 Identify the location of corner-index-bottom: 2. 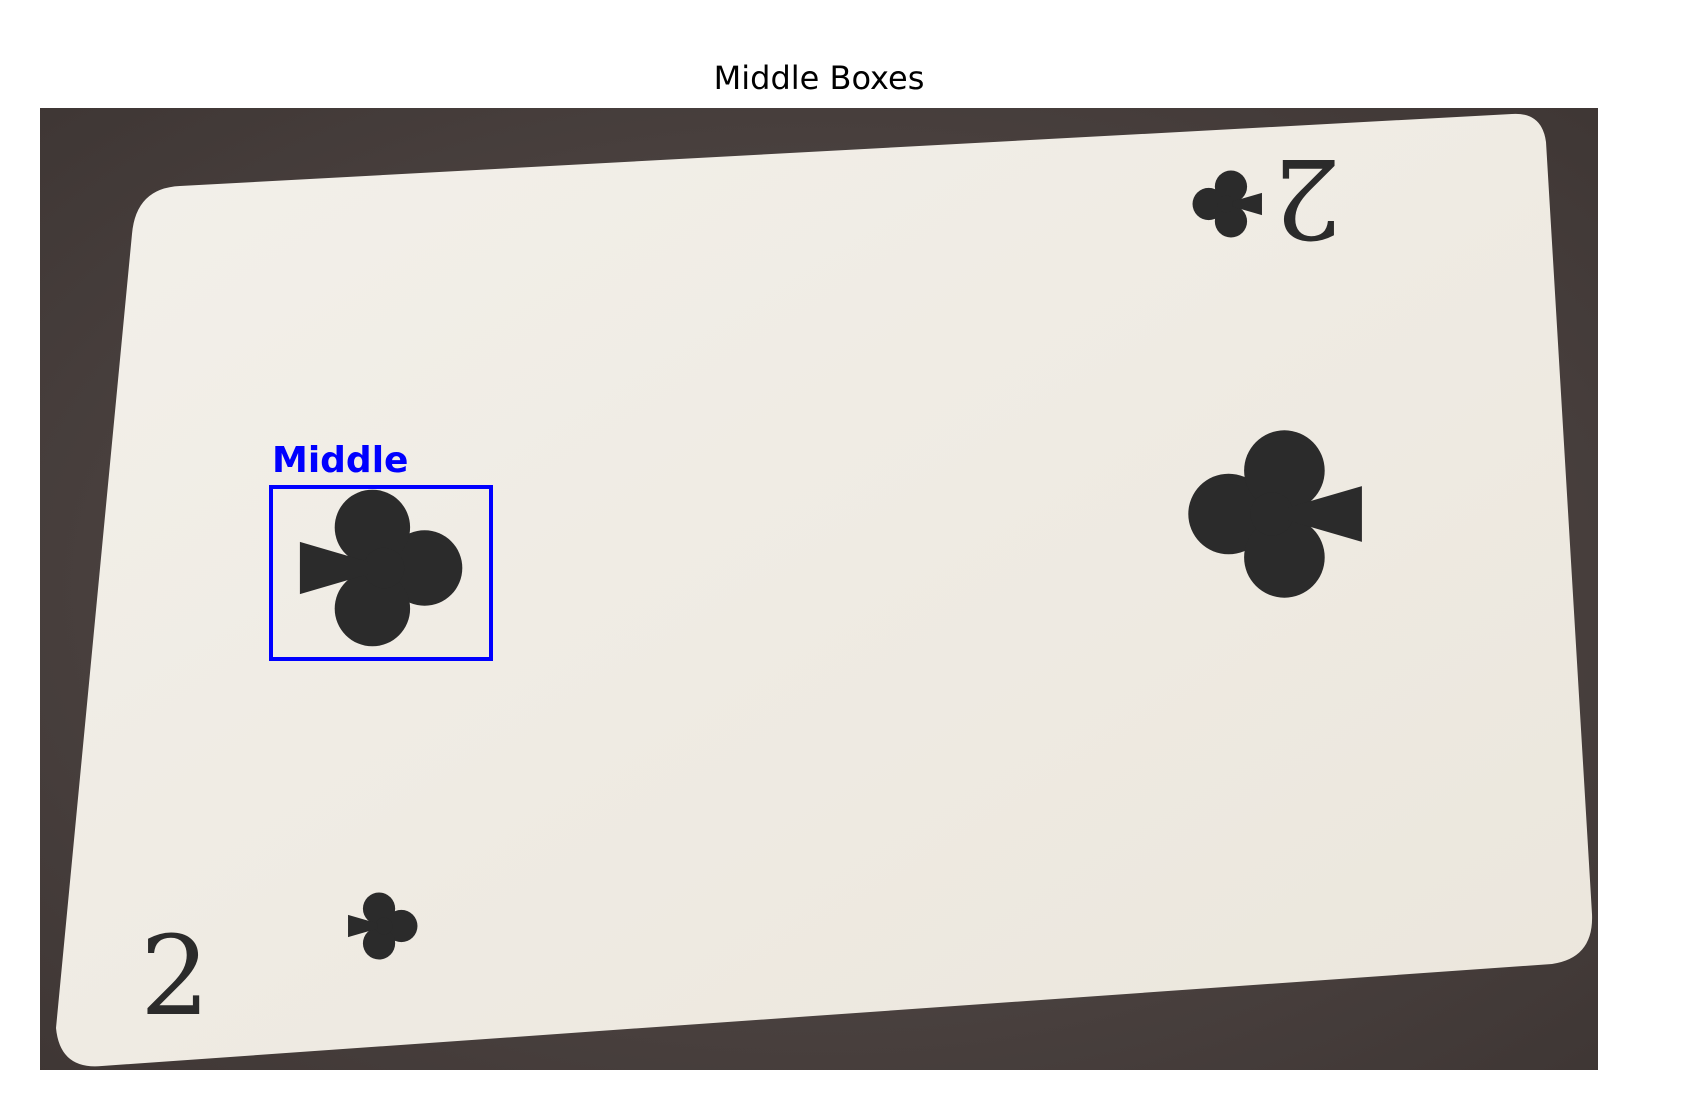
(279, 966).